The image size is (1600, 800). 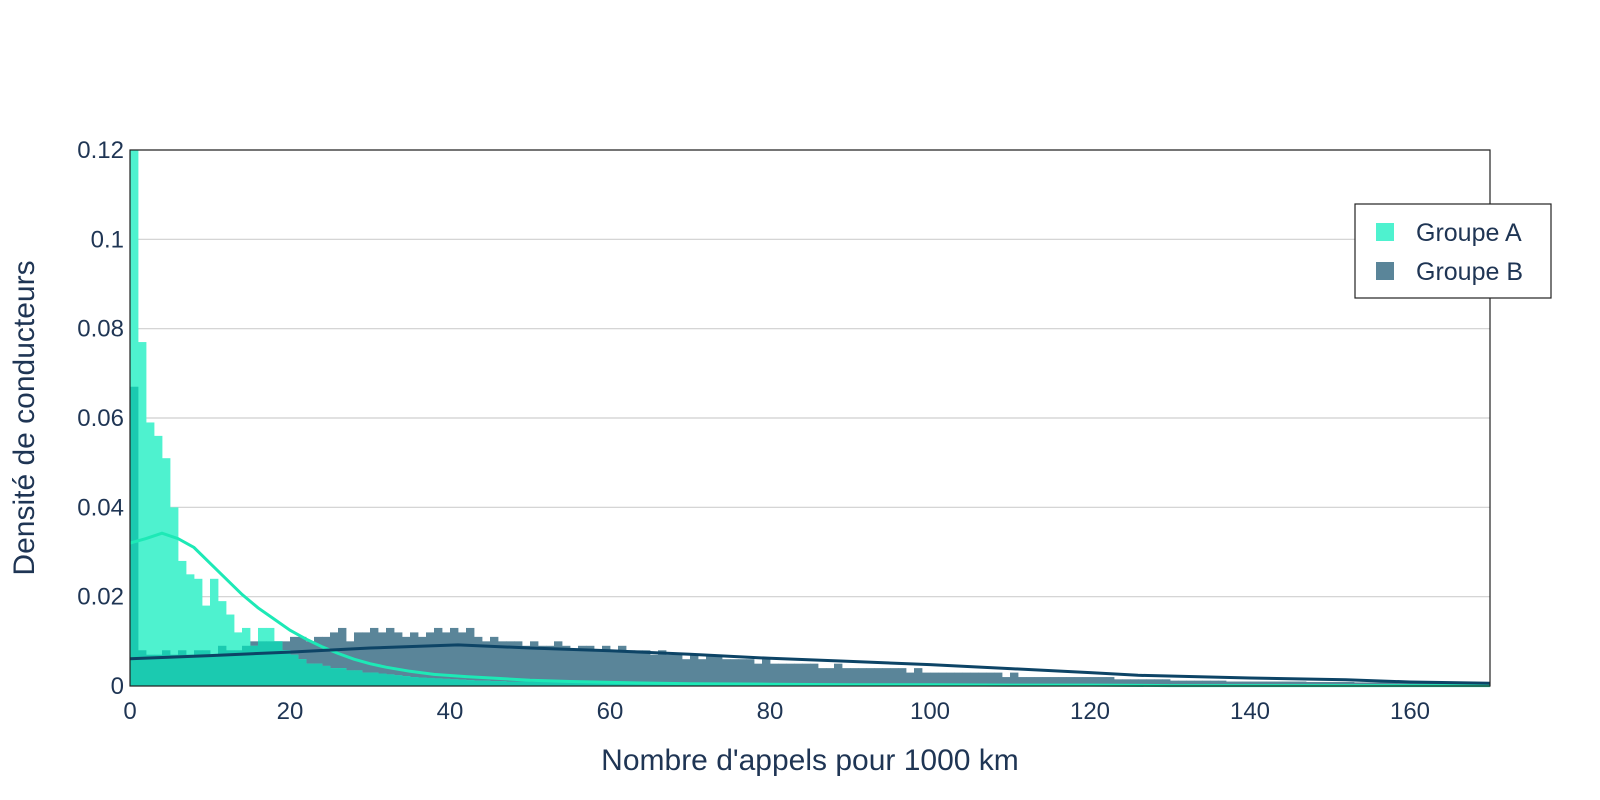 I want to click on x-tick-label: 140, so click(x=1250, y=711).